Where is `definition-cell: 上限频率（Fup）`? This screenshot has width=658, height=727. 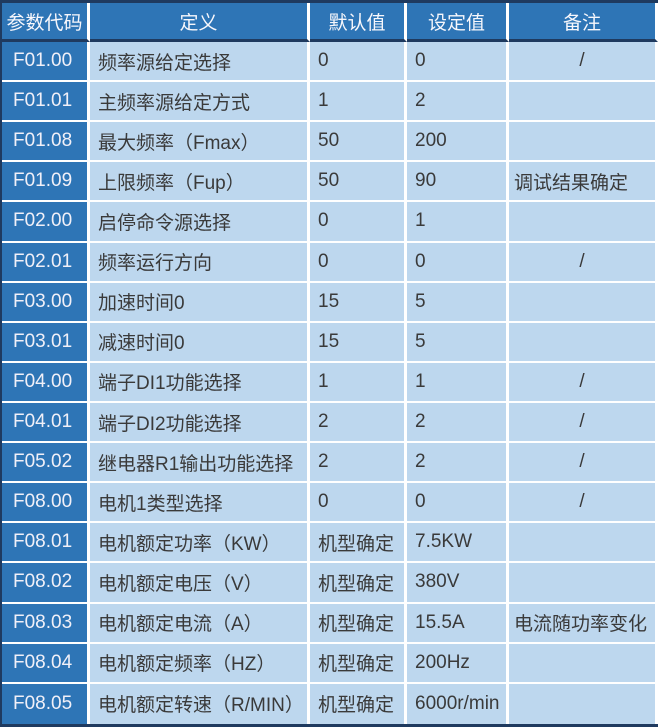 definition-cell: 上限频率（Fup） is located at coordinates (200, 182).